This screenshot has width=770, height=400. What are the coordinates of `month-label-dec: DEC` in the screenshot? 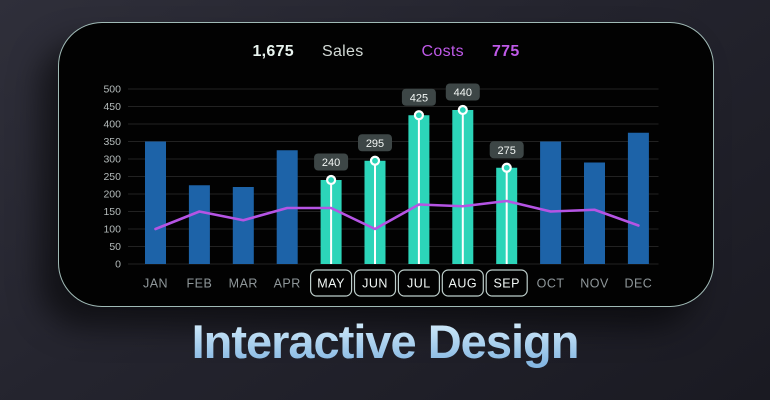 It's located at (638, 284).